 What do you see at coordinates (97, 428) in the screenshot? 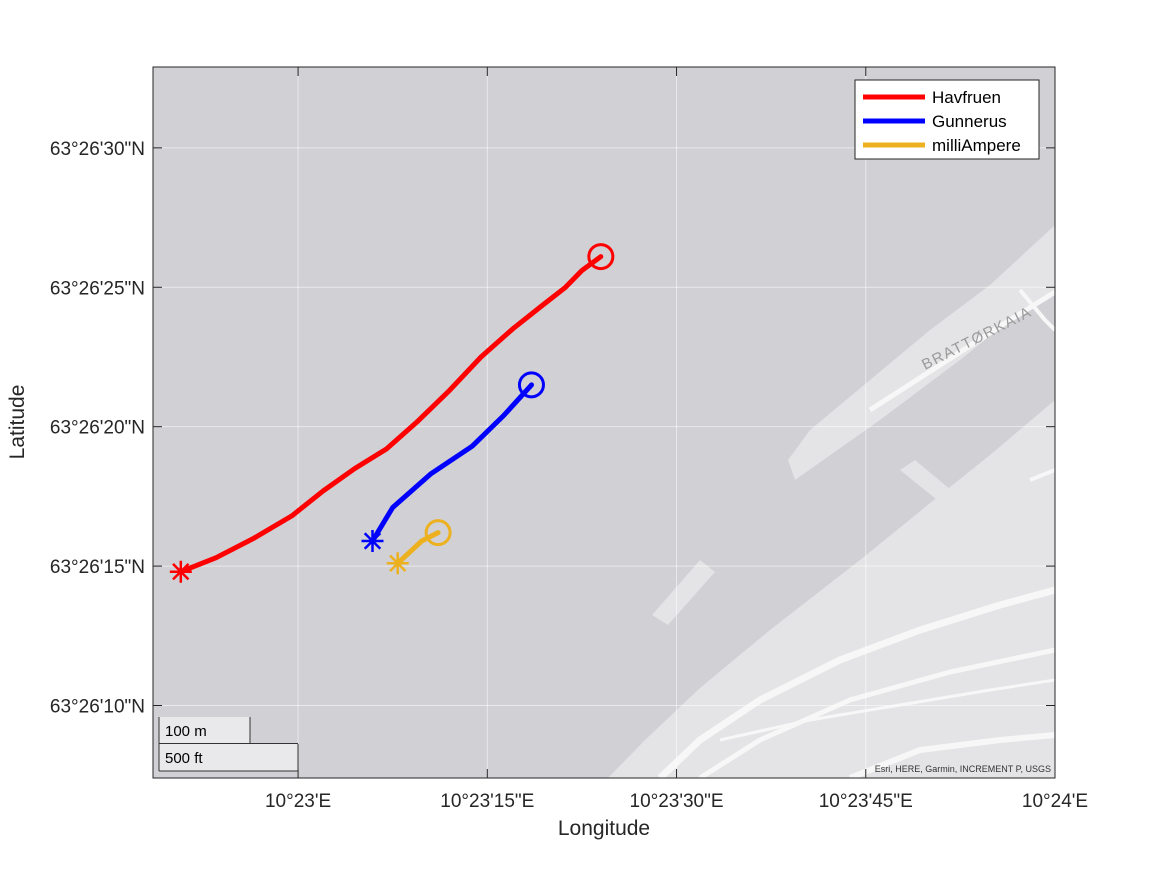
I see `y-tick-label: 63°26'20"N` at bounding box center [97, 428].